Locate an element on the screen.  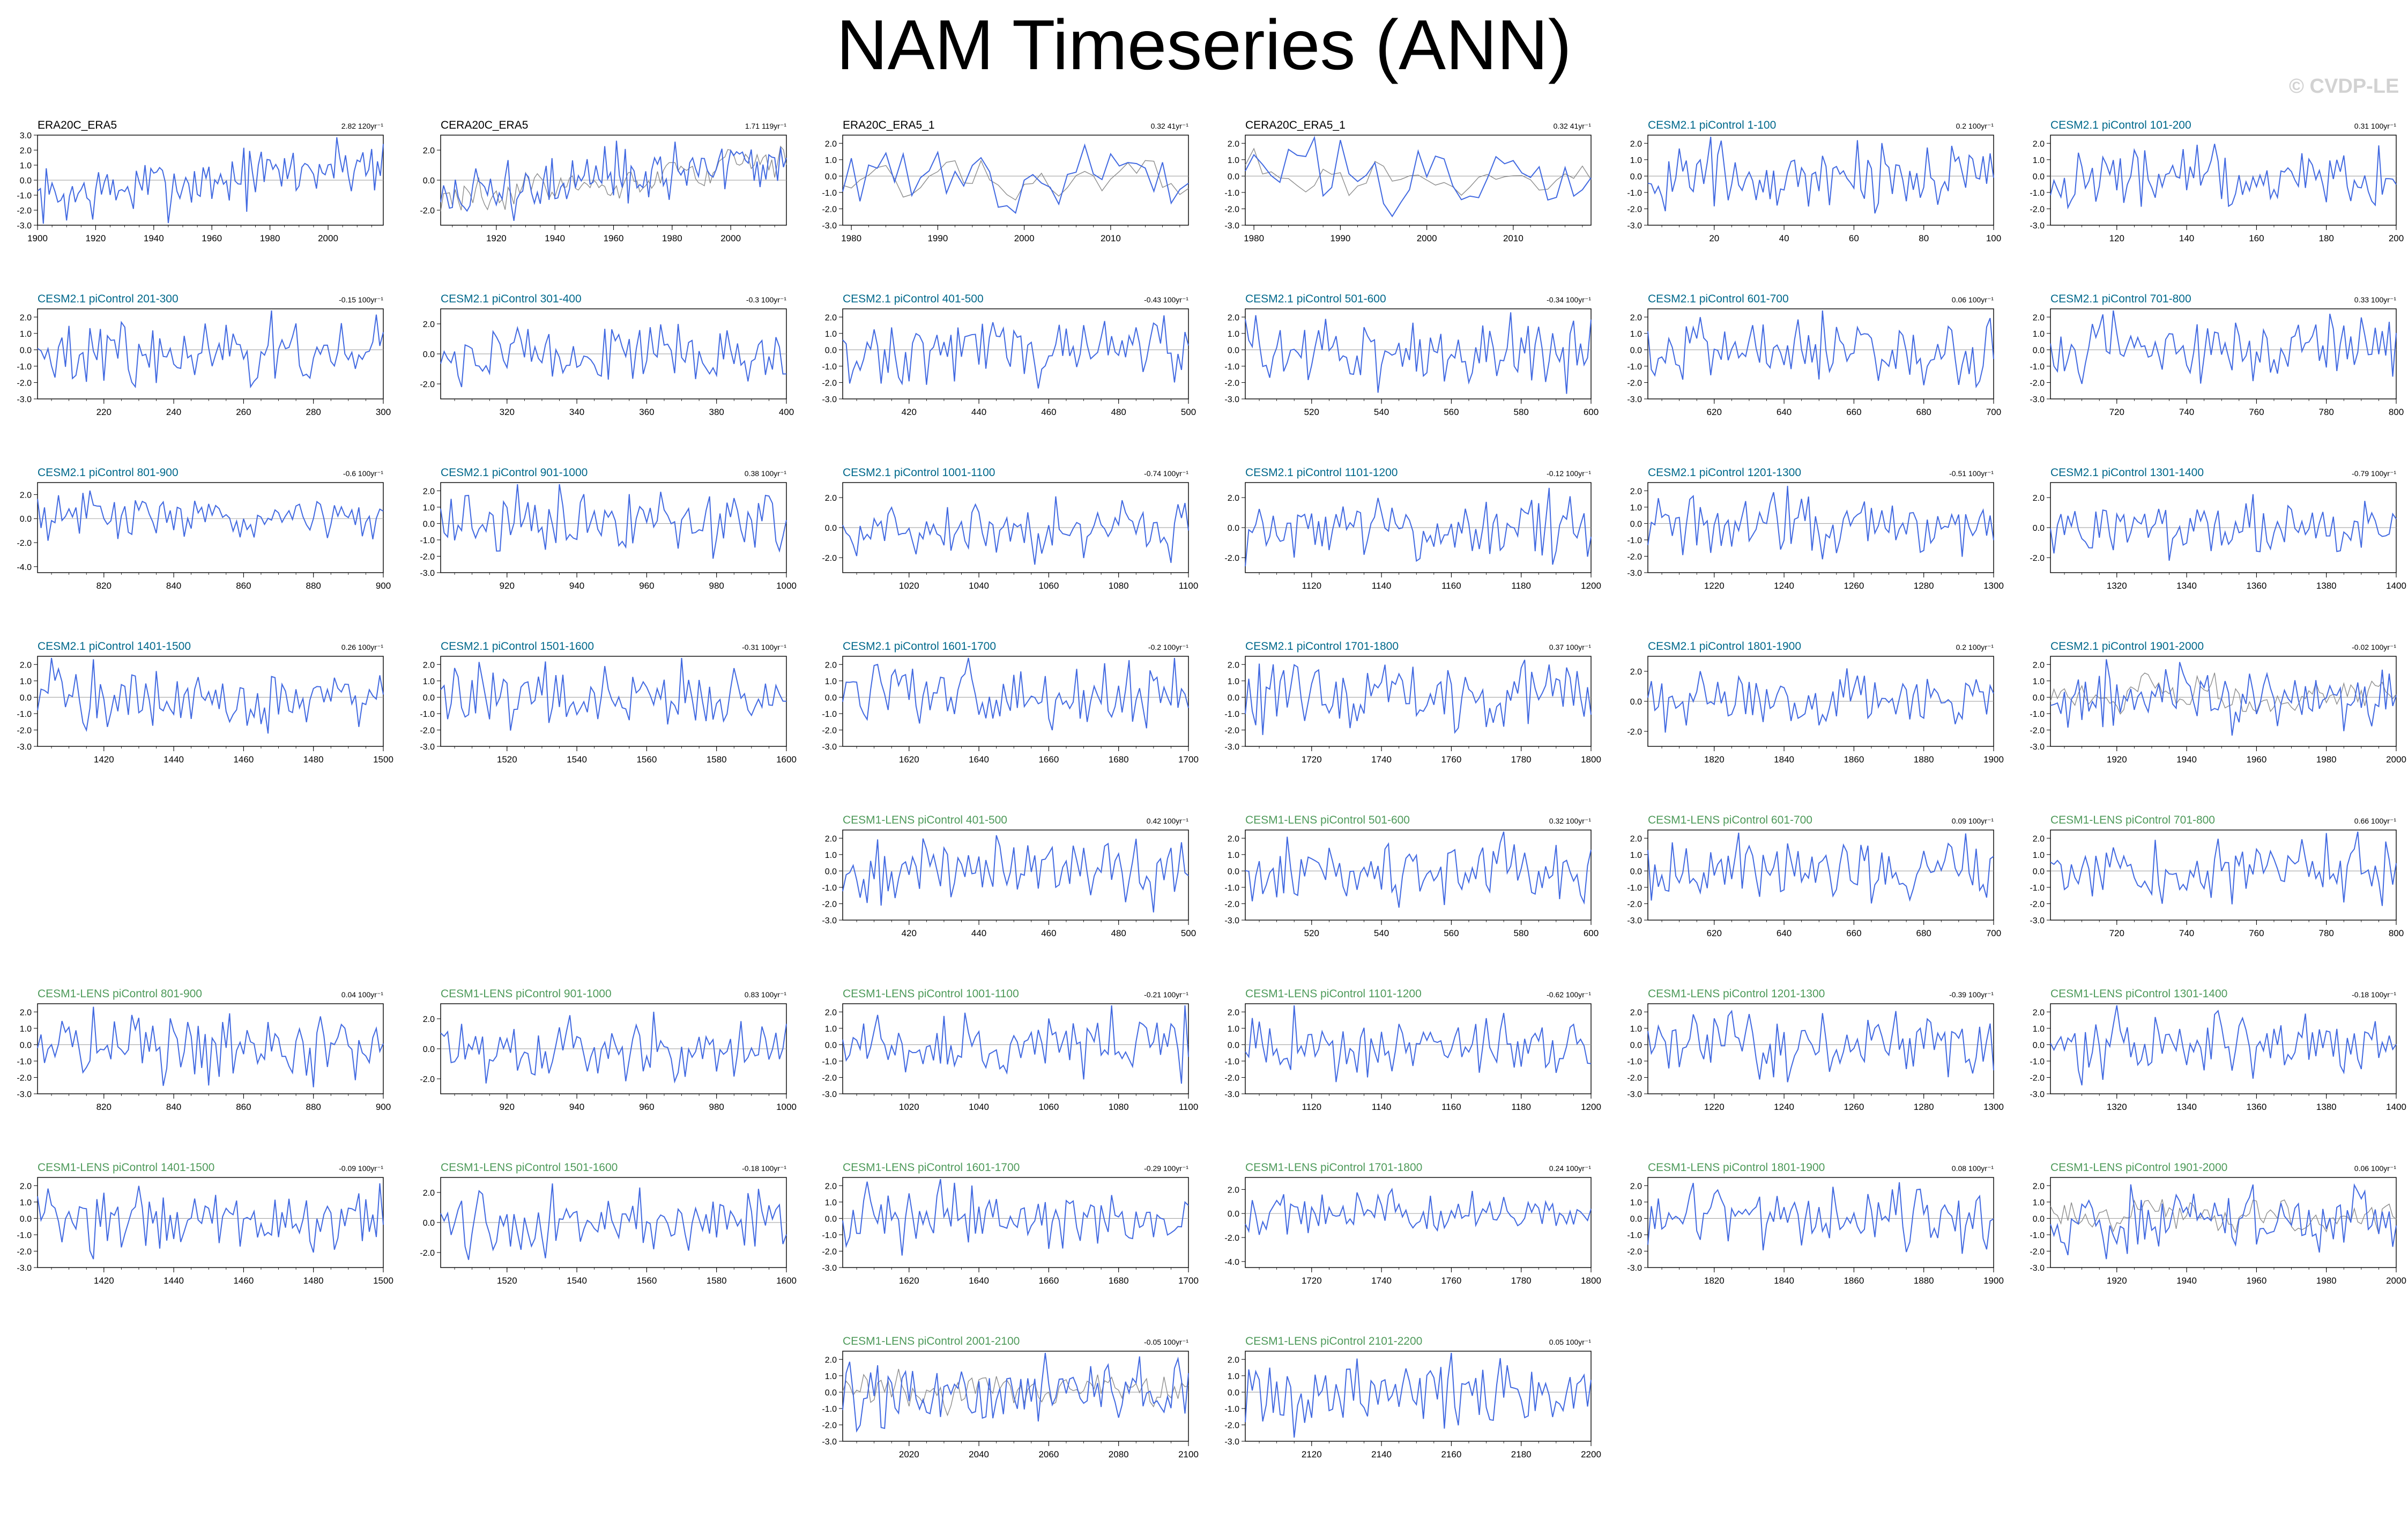
x-tick-label: 1740 is located at coordinates (1381, 1281).